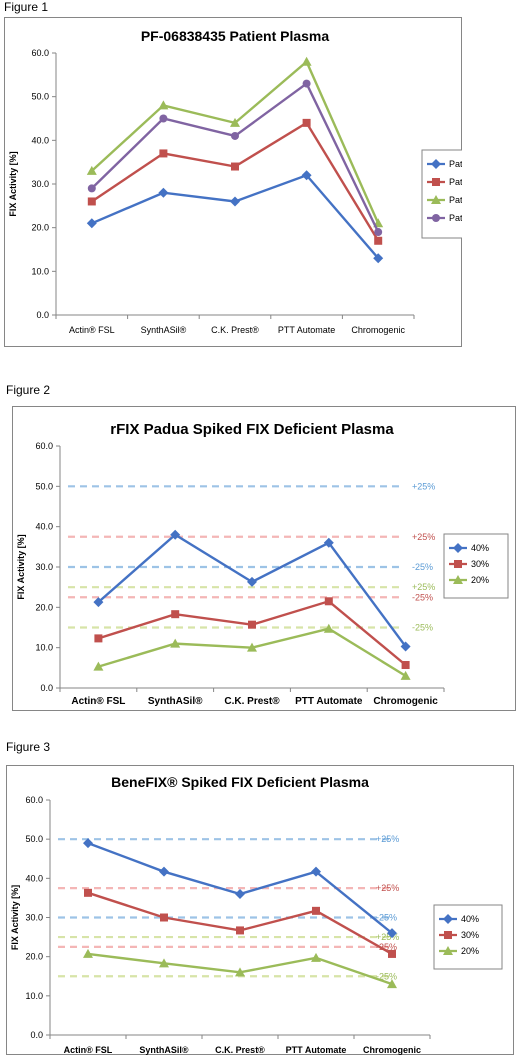  I want to click on chart-title: rFIX Padua Spiked FIX Deficient Plasma, so click(252, 429).